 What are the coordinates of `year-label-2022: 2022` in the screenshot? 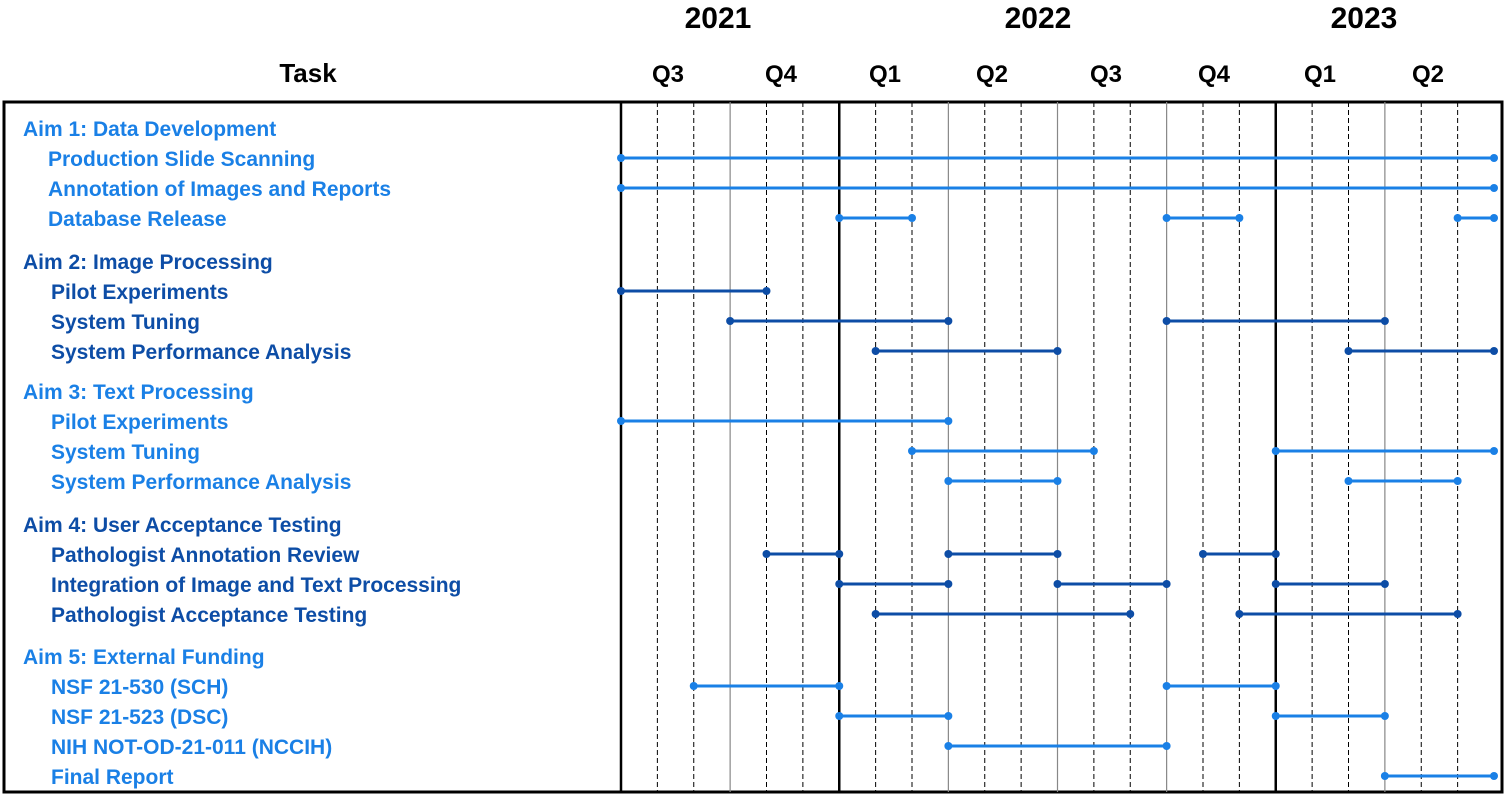 It's located at (1038, 18).